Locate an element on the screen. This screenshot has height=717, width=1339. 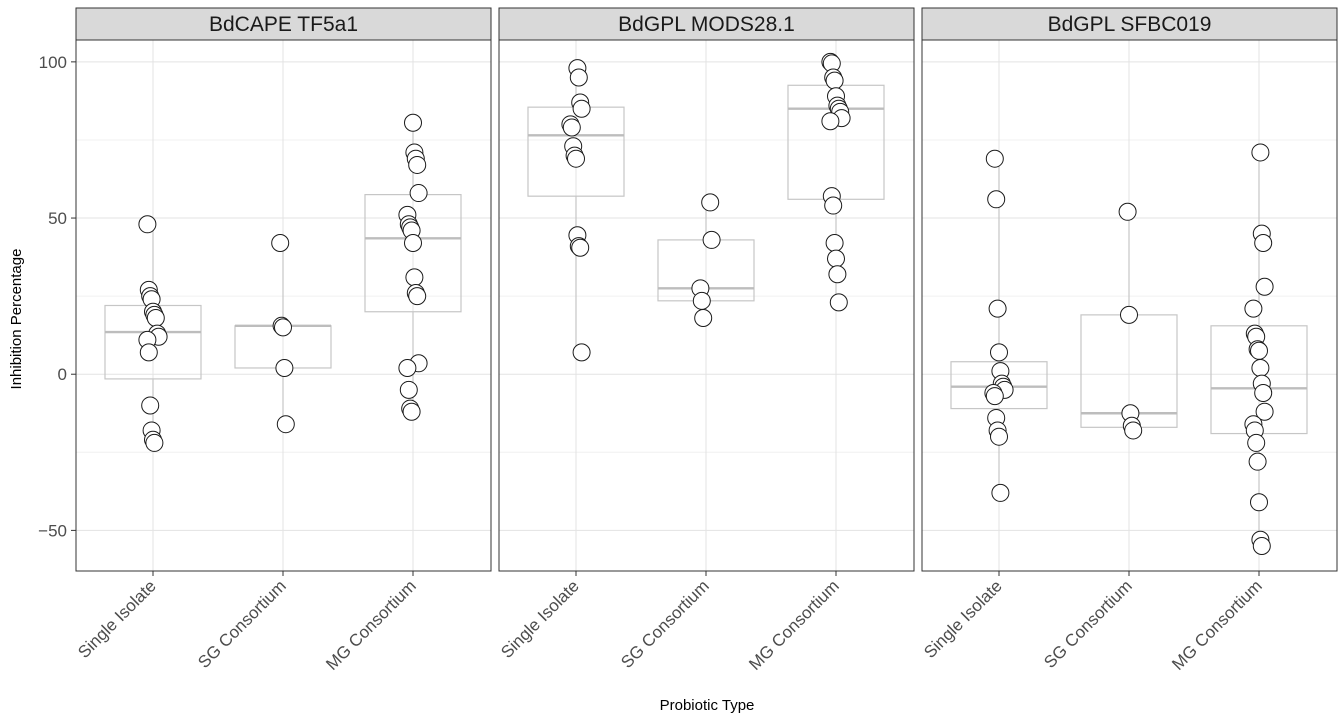
y-tick-label: −50 is located at coordinates (52, 530).